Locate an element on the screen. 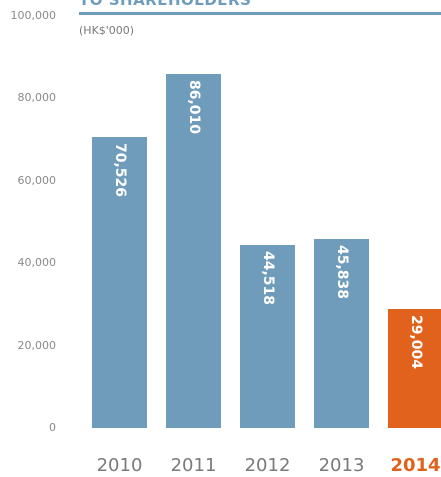 The width and height of the screenshot is (441, 477). title-rule is located at coordinates (260, 13).